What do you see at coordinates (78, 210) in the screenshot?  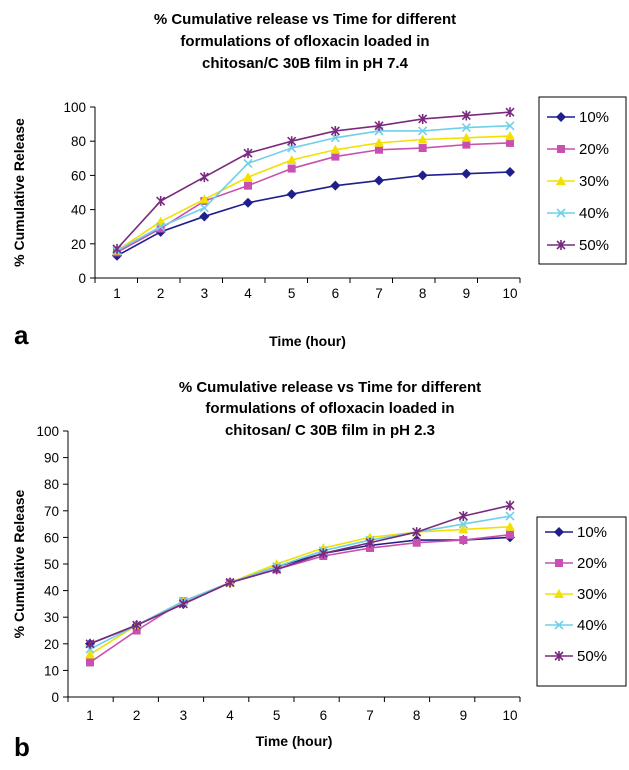 I see `y-tick-label: 40` at bounding box center [78, 210].